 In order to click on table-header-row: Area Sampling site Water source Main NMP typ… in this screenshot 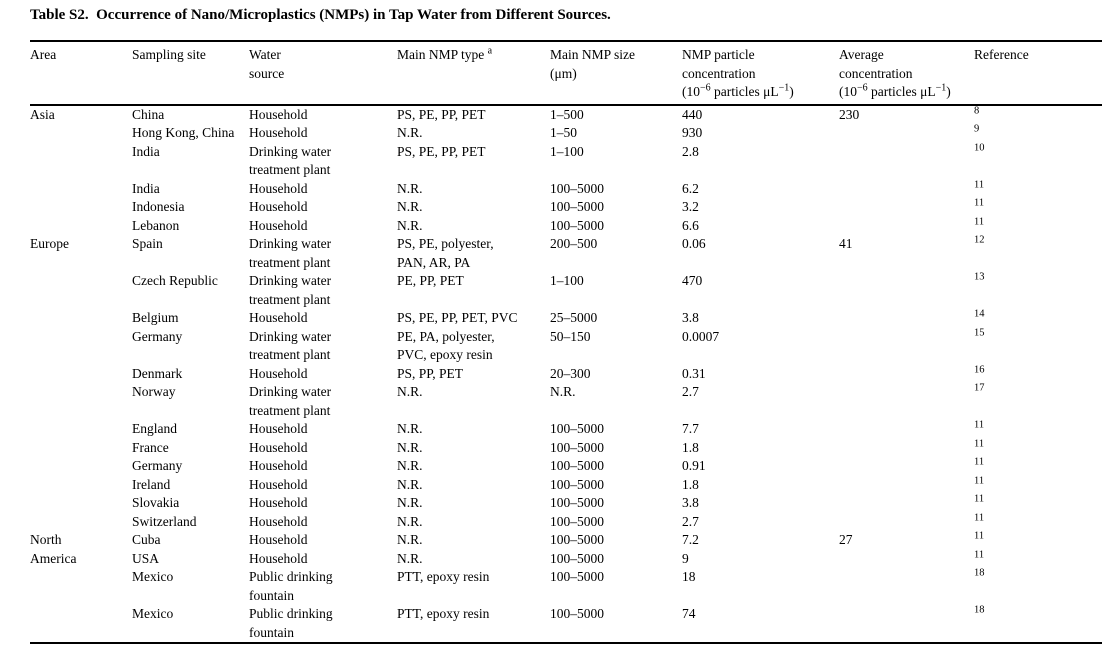, I will do `click(566, 73)`.